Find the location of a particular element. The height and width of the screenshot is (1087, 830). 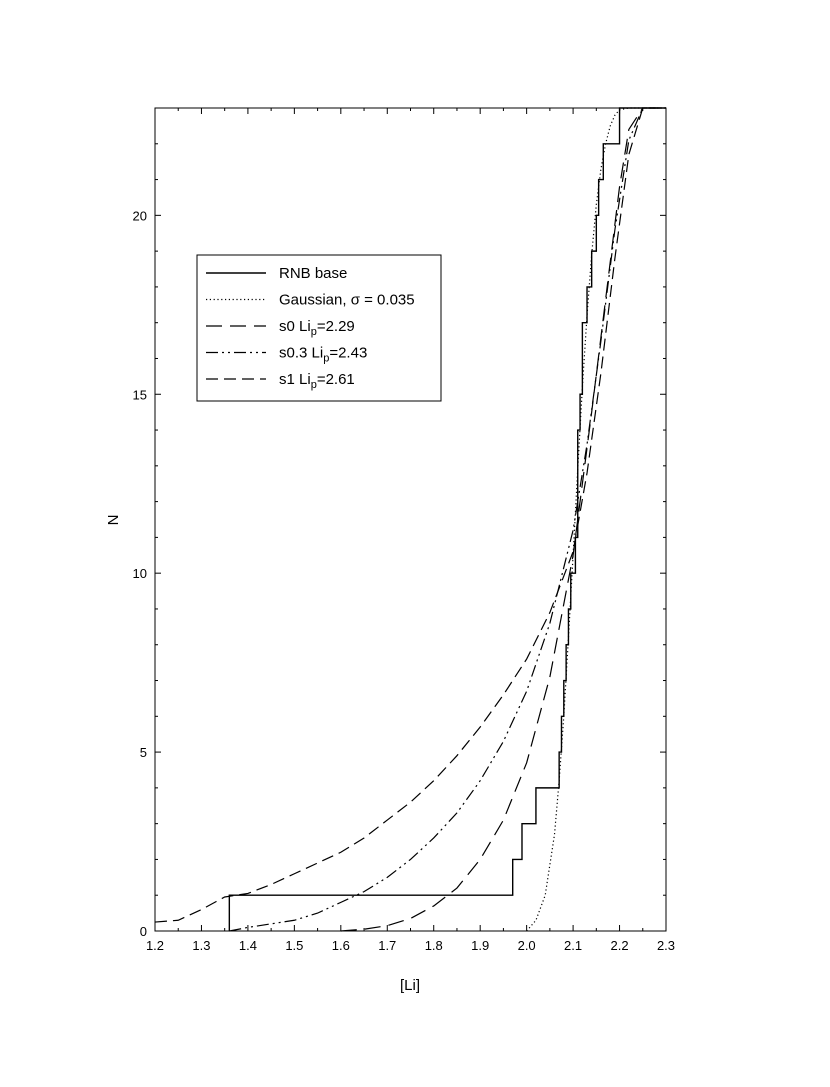

x-tick-label: 1.7 is located at coordinates (387, 945).